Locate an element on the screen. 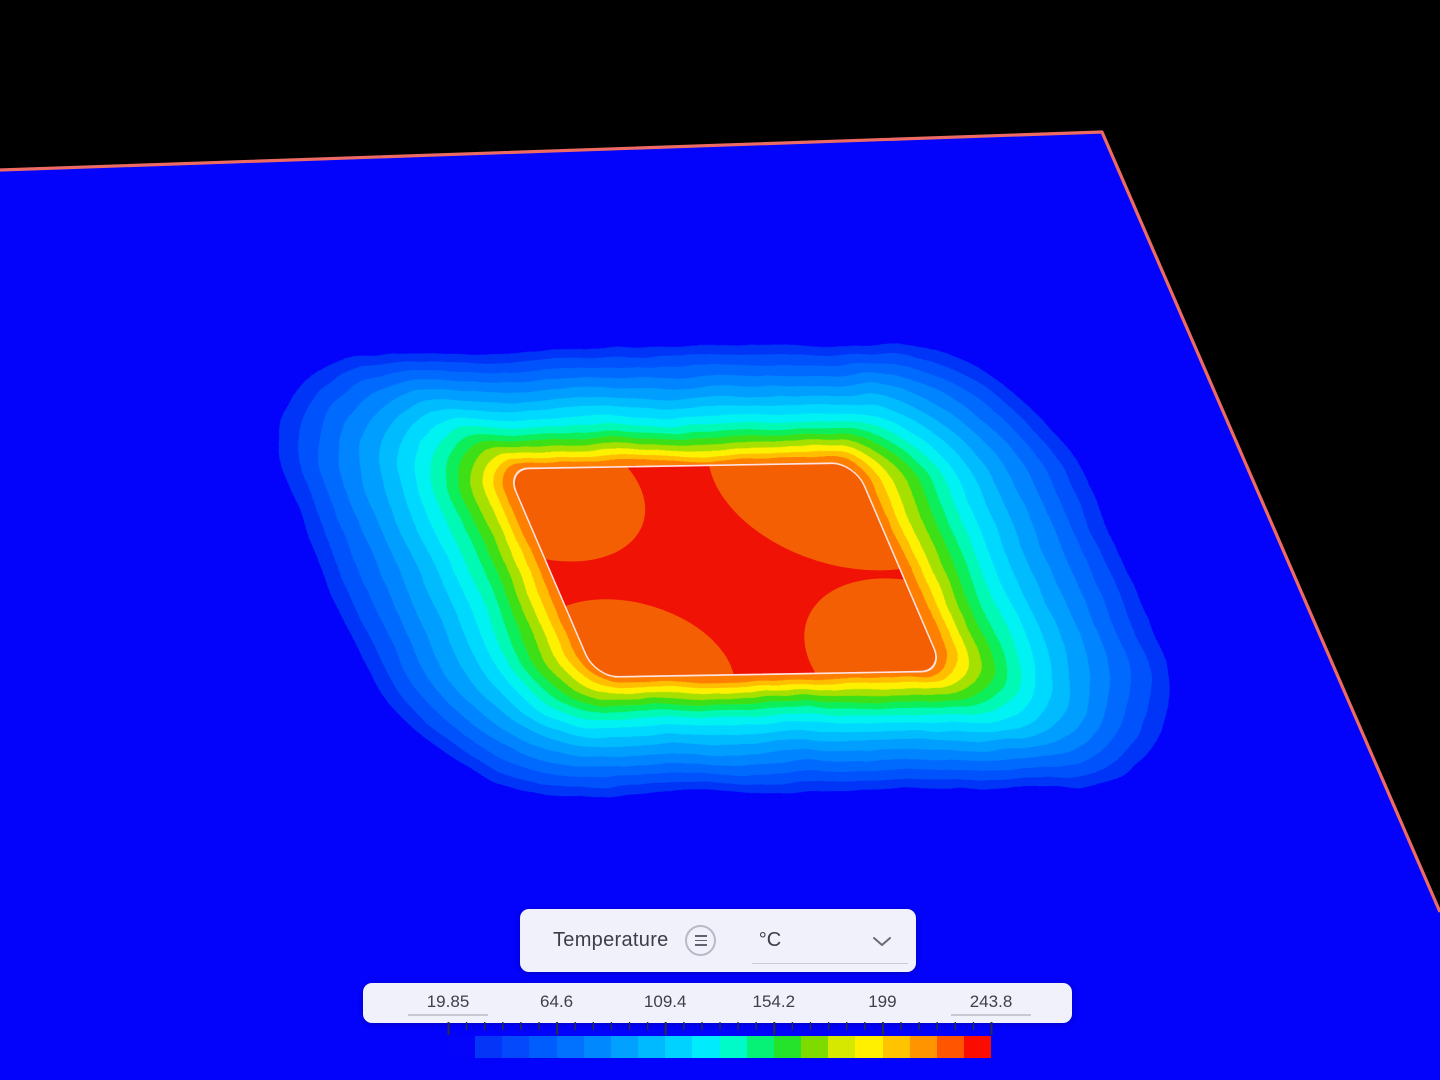 This screenshot has height=1080, width=1440. field-name-label: Temperature is located at coordinates (611, 939).